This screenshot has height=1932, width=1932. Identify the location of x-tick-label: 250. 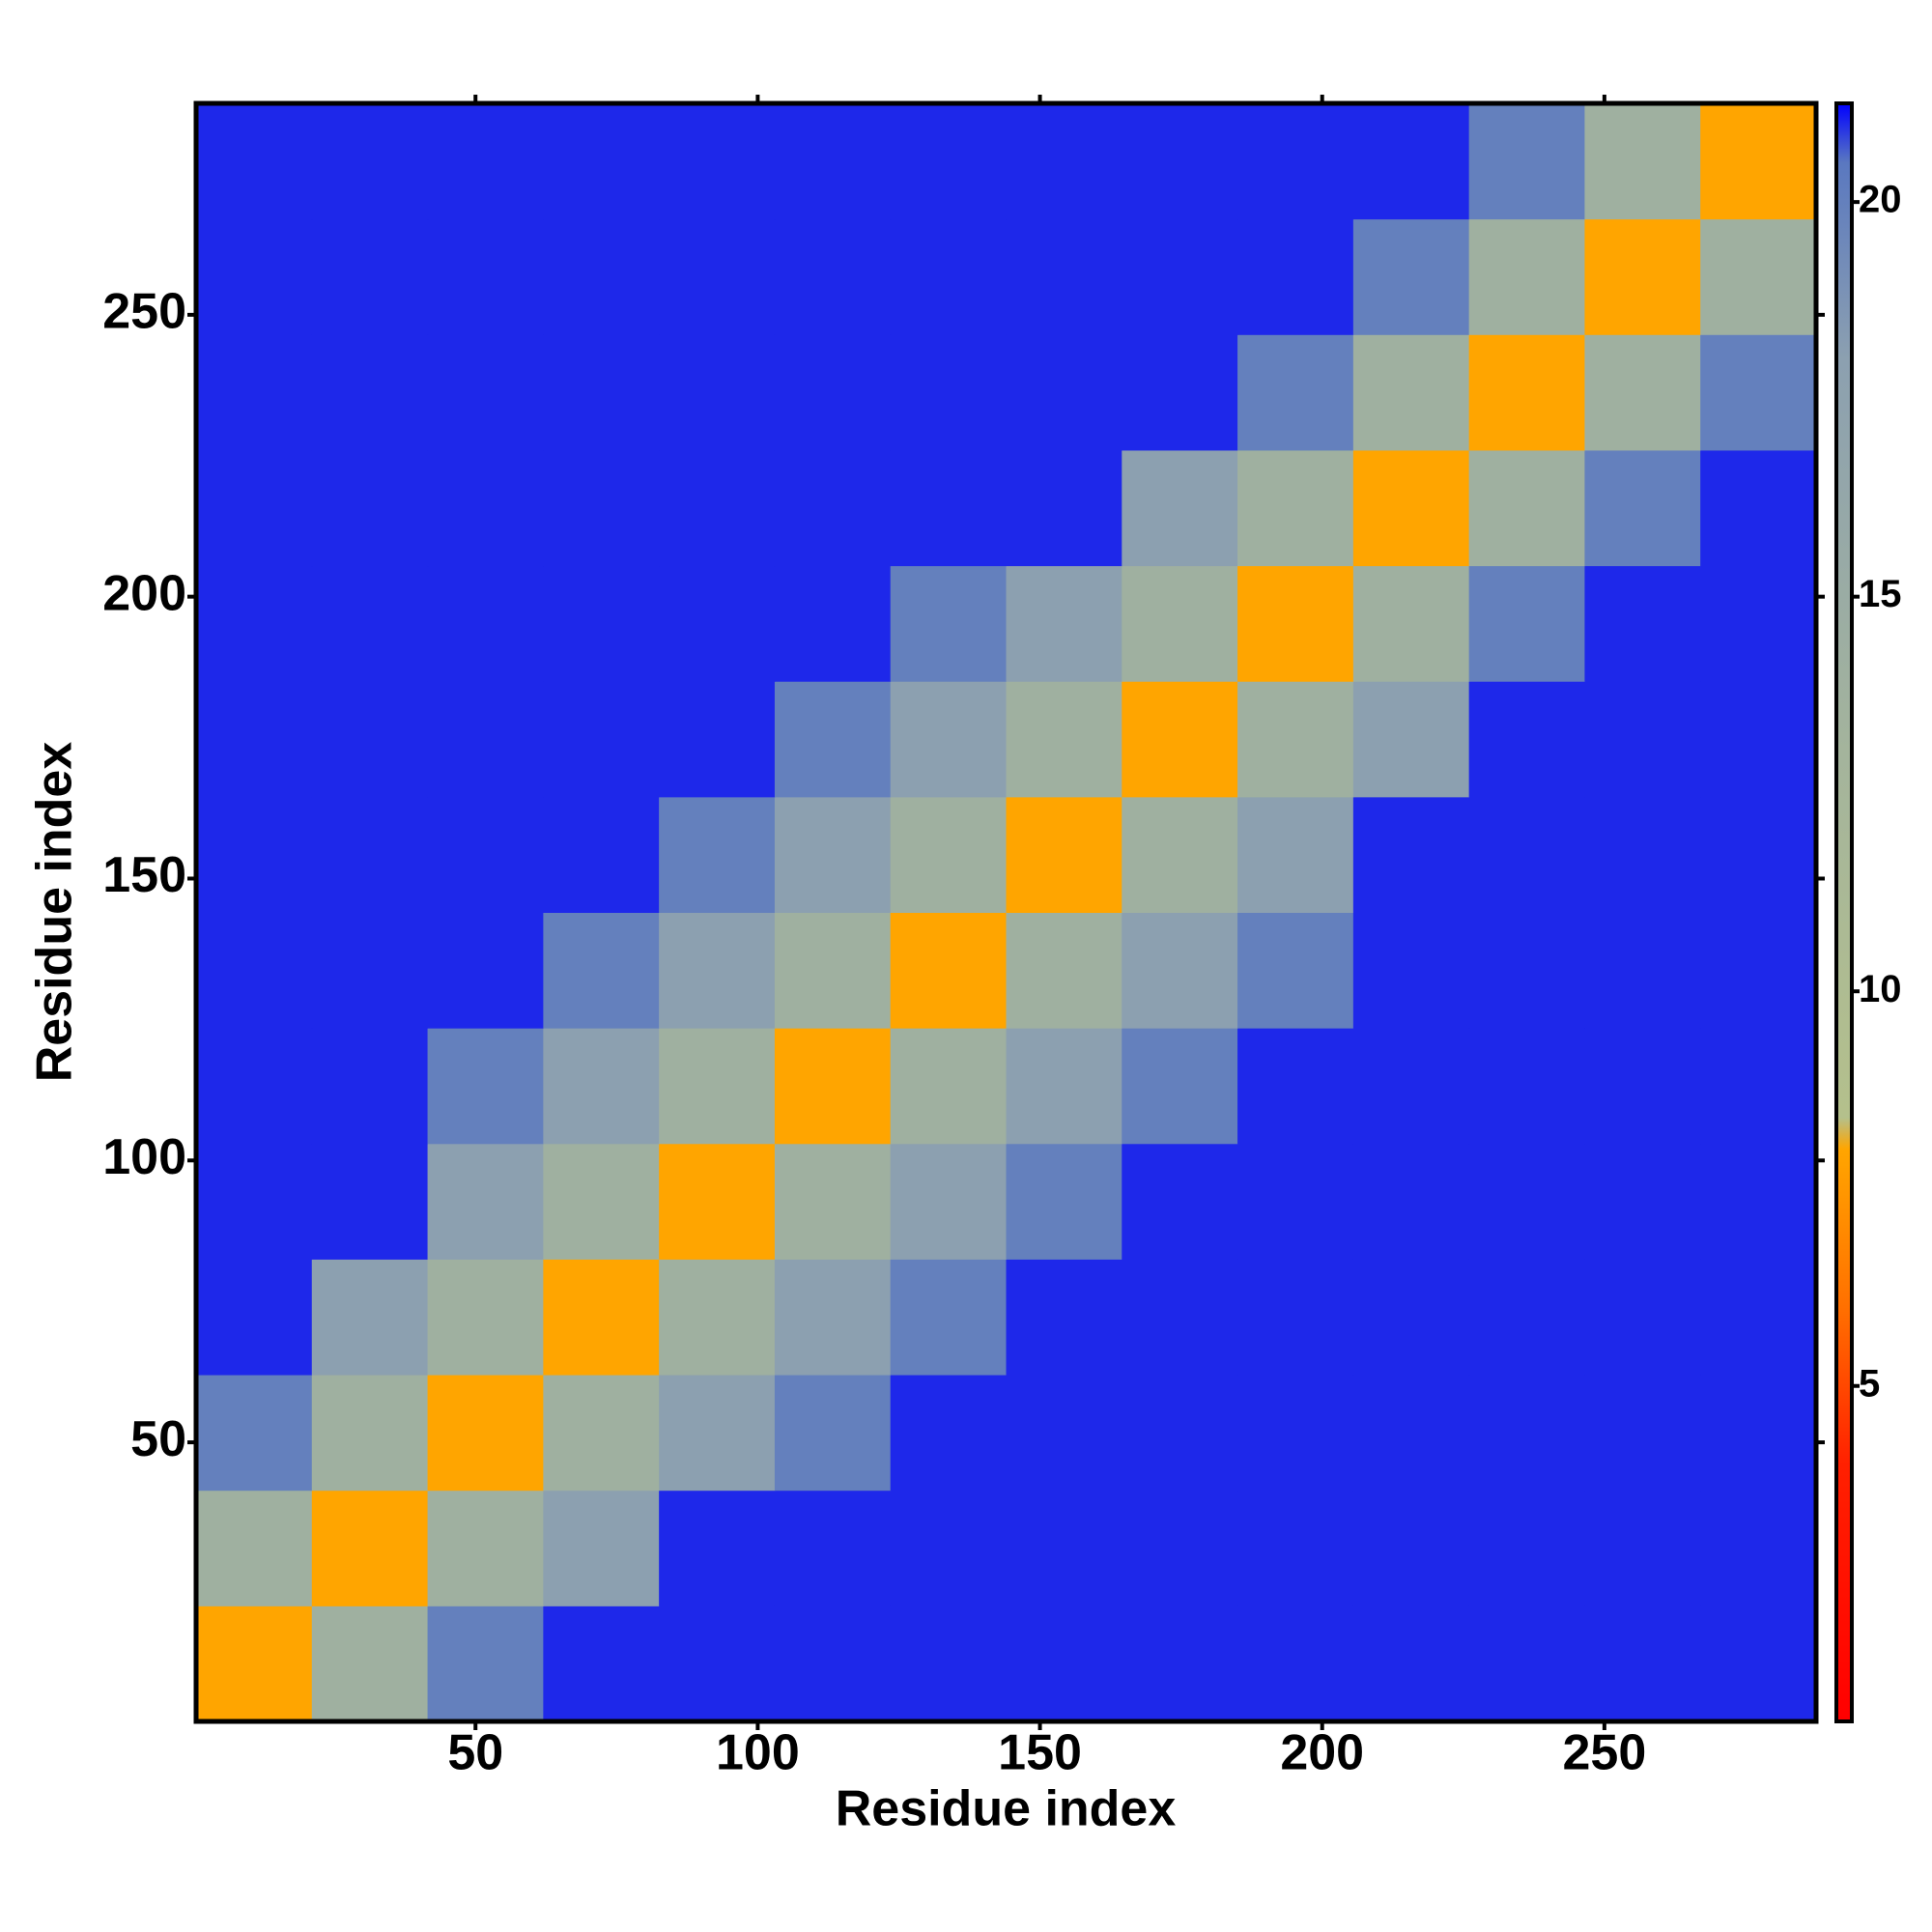
(1604, 1753).